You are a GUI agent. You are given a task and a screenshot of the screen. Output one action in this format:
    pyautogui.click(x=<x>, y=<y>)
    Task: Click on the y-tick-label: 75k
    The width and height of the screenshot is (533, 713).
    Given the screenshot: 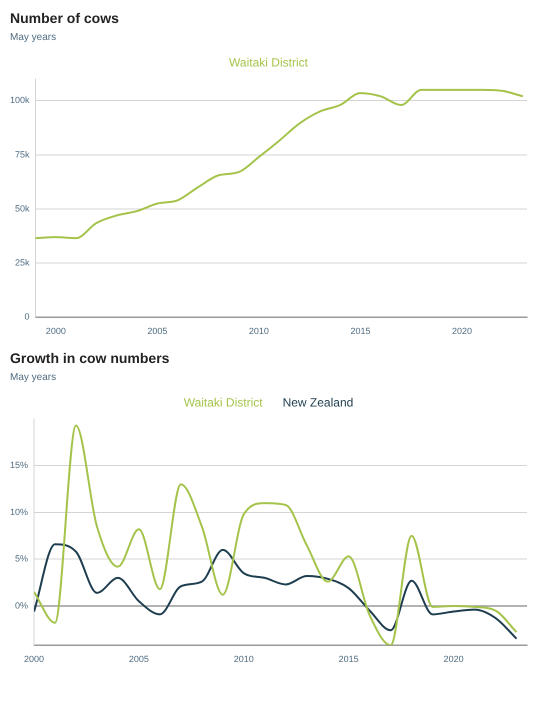 What is the action you would take?
    pyautogui.click(x=22, y=154)
    